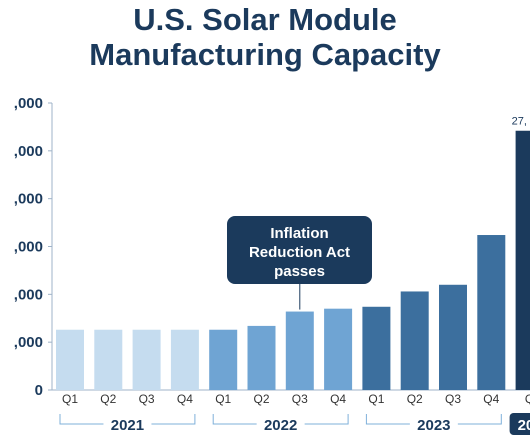 Image resolution: width=530 pixels, height=442 pixels. Describe the element at coordinates (524, 425) in the screenshot. I see `year-label: 20` at that location.